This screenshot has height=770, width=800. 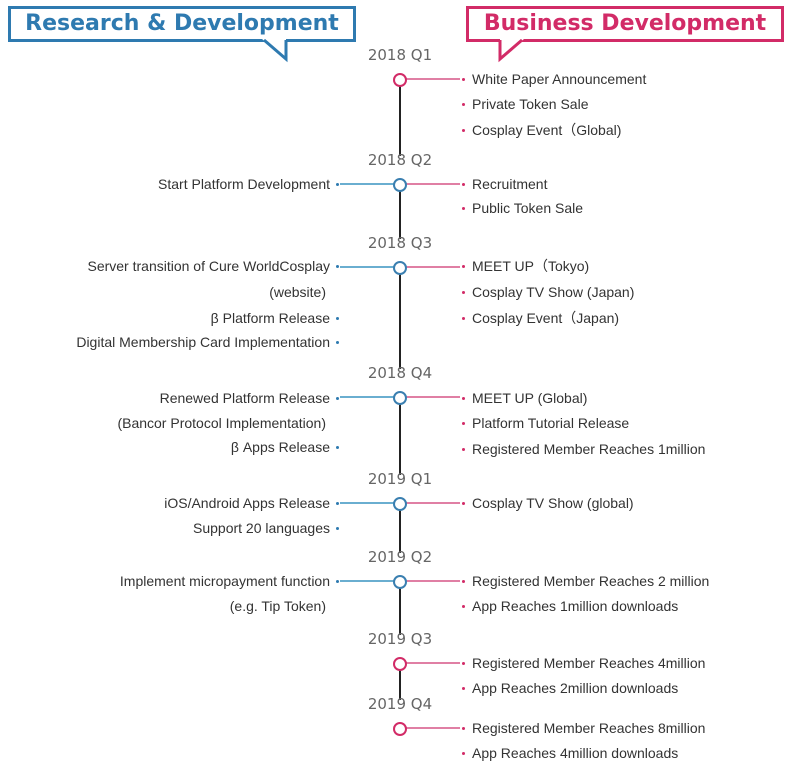 What do you see at coordinates (589, 449) in the screenshot?
I see `business-item: Registered Member Reaches 1million` at bounding box center [589, 449].